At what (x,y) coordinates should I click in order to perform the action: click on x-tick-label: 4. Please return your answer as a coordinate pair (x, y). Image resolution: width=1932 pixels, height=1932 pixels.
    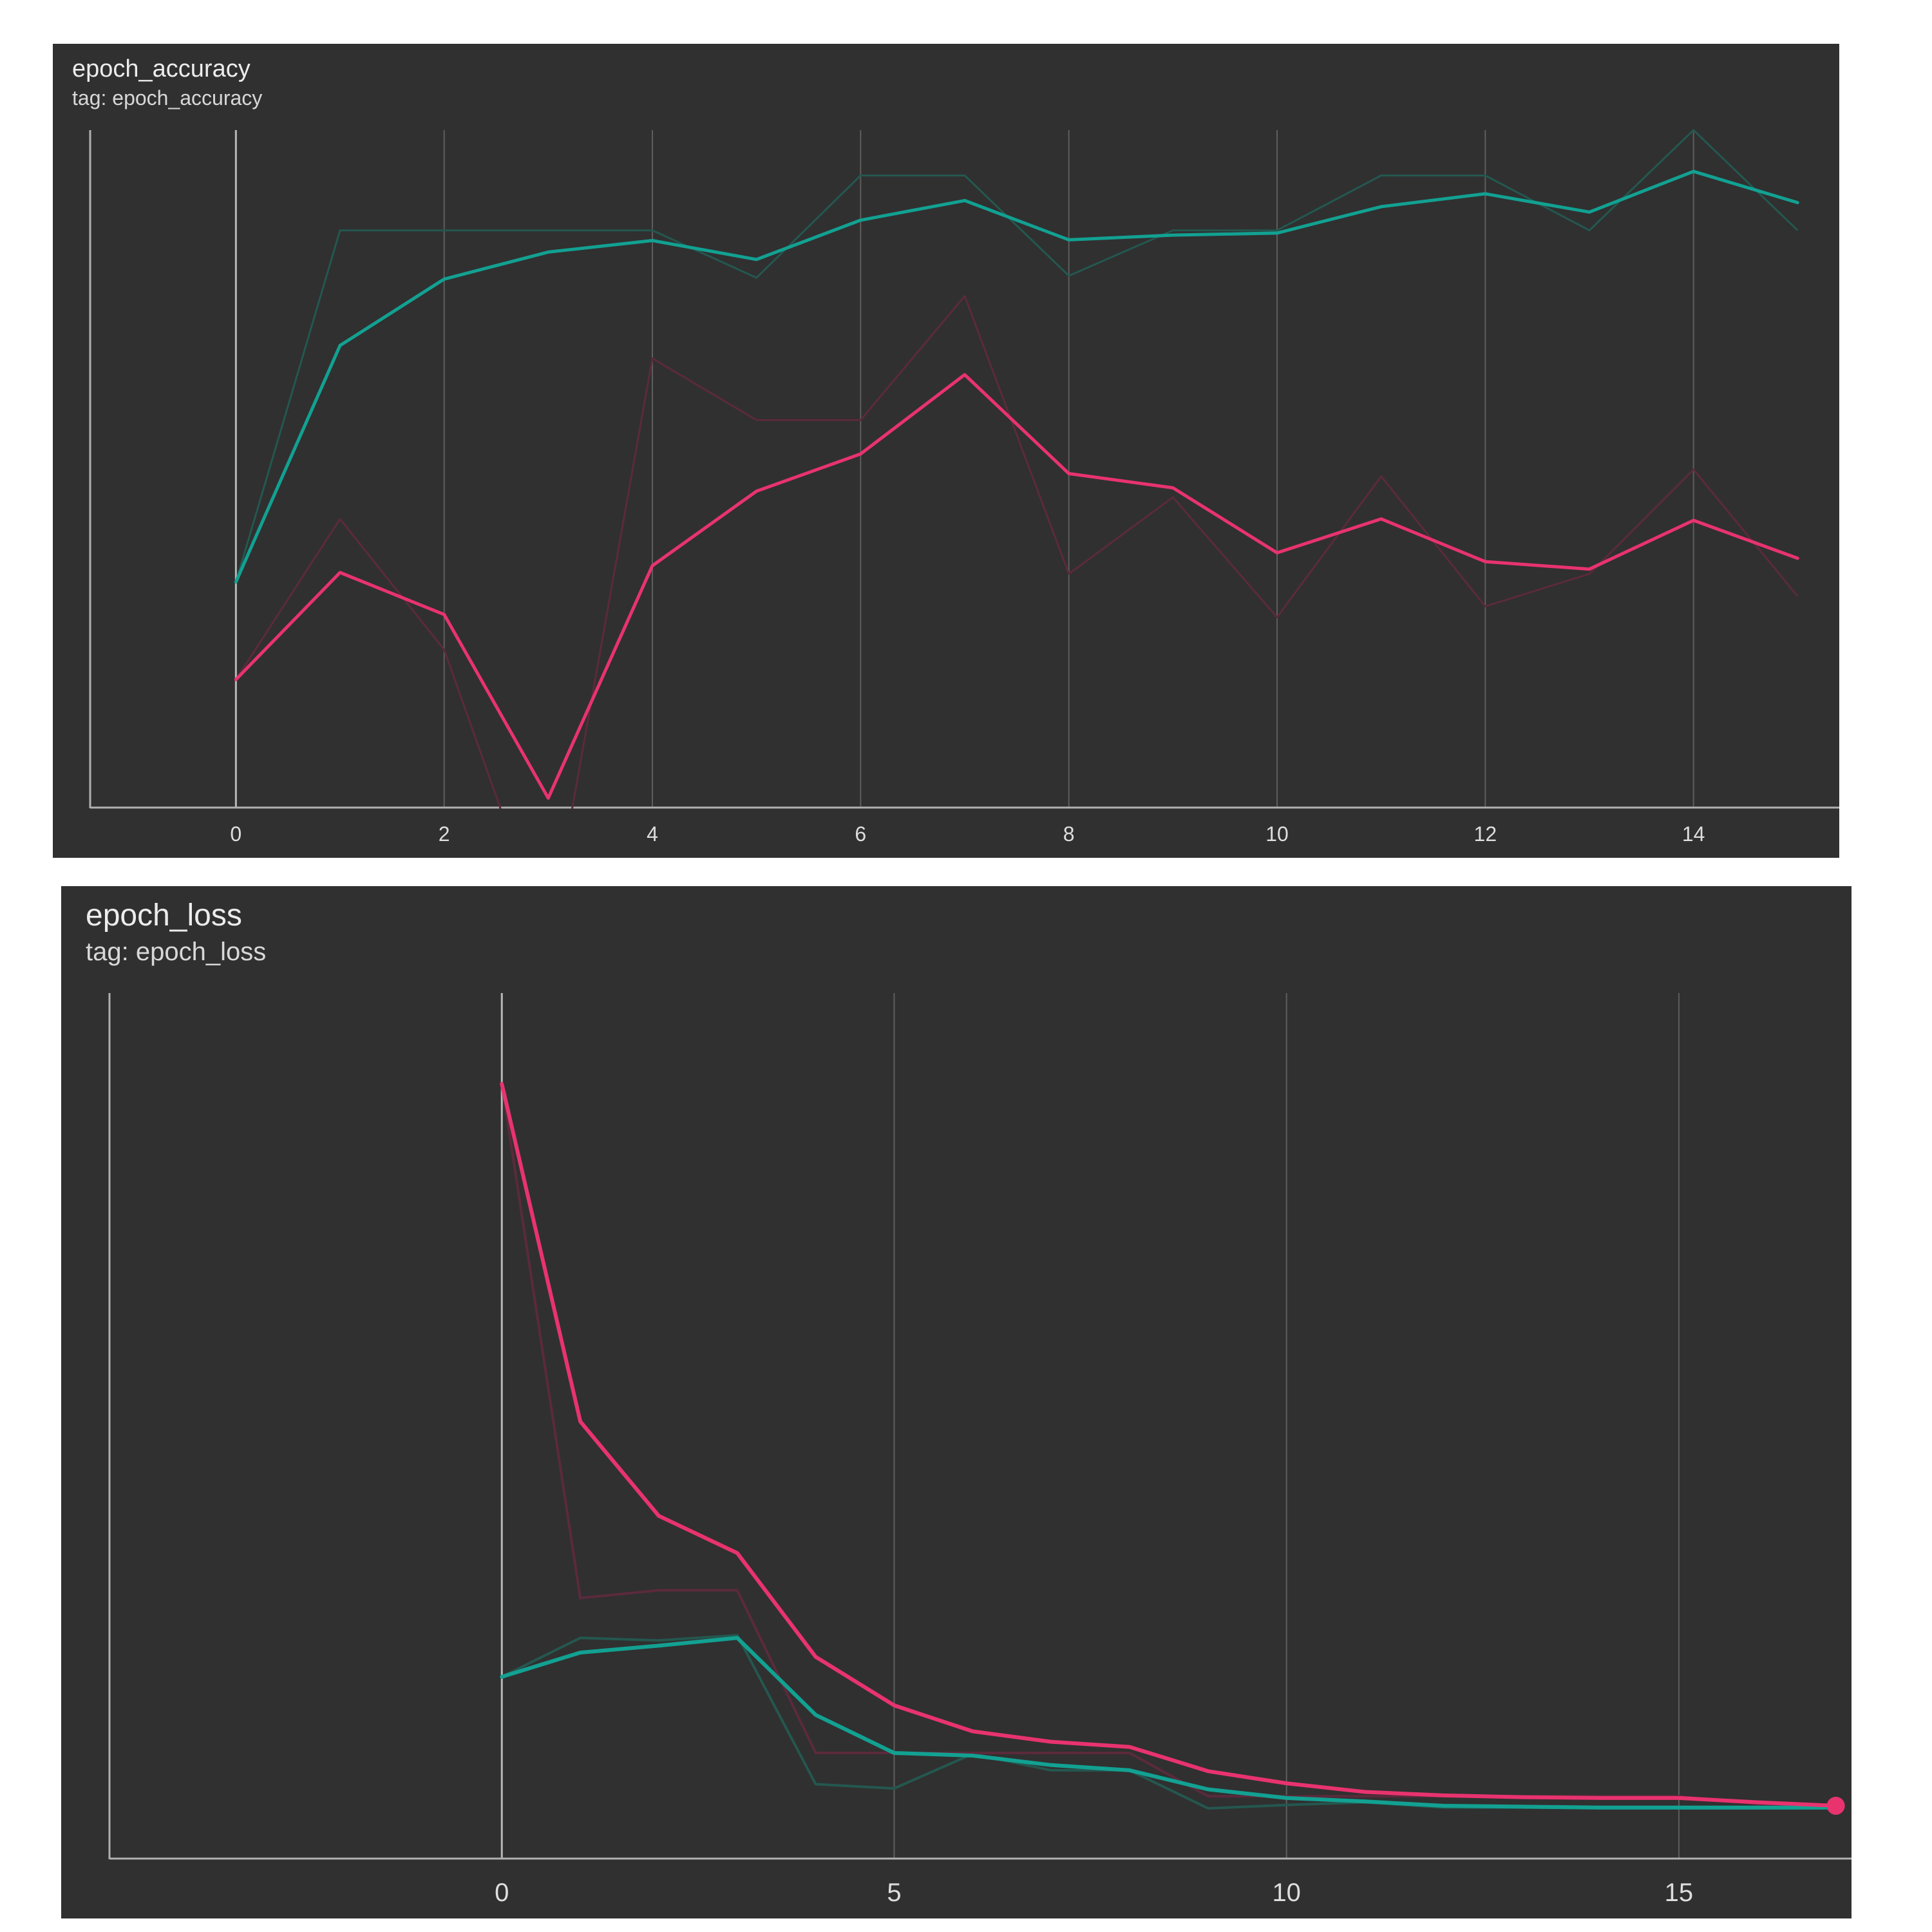
    Looking at the image, I should click on (652, 834).